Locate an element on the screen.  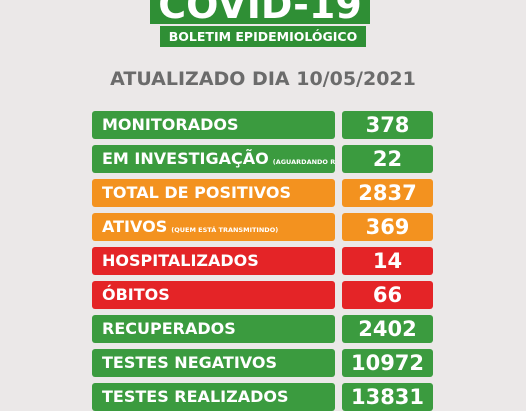
row-label-box: RECUPERADOS is located at coordinates (213, 329).